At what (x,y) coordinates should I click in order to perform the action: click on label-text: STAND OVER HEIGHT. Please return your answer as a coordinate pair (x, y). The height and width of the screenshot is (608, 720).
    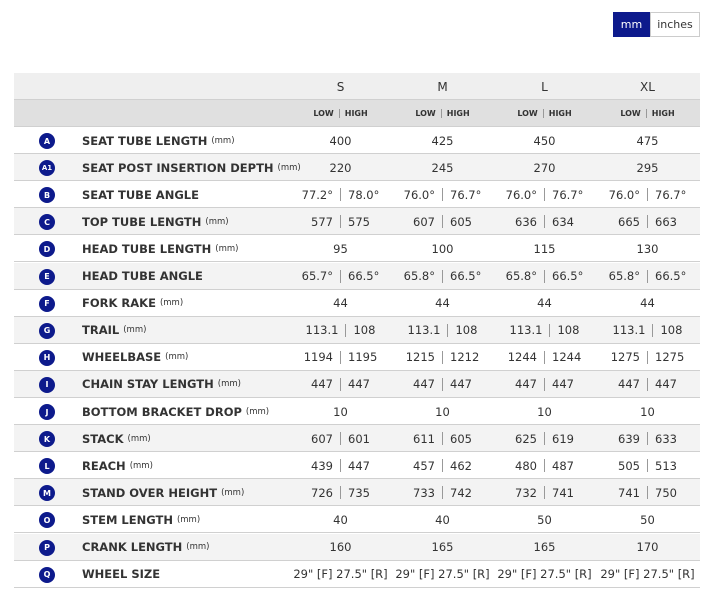
    Looking at the image, I should click on (150, 492).